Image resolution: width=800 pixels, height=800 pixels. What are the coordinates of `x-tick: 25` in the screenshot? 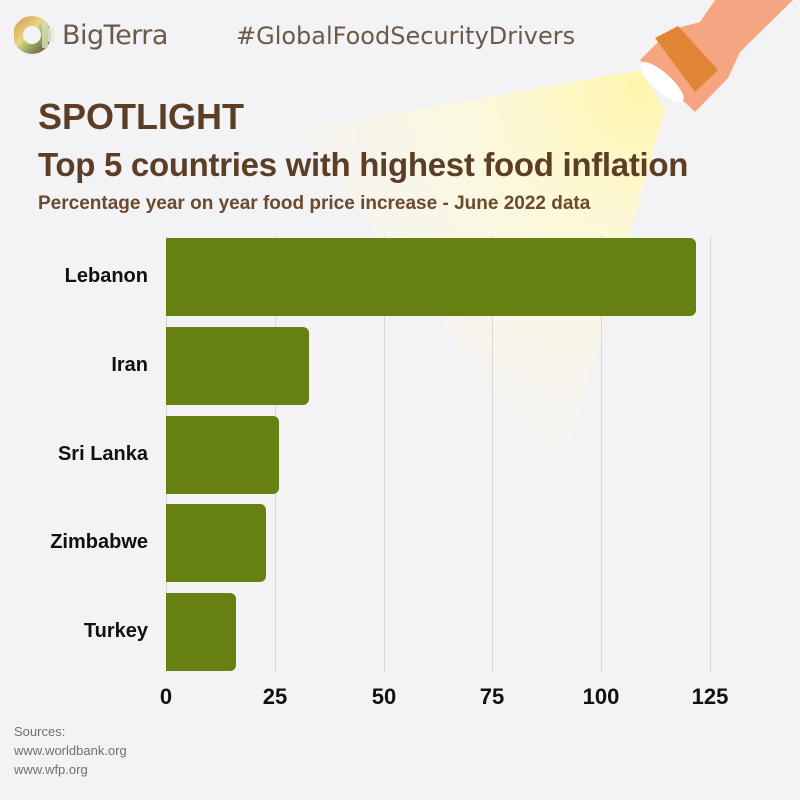 It's located at (275, 696).